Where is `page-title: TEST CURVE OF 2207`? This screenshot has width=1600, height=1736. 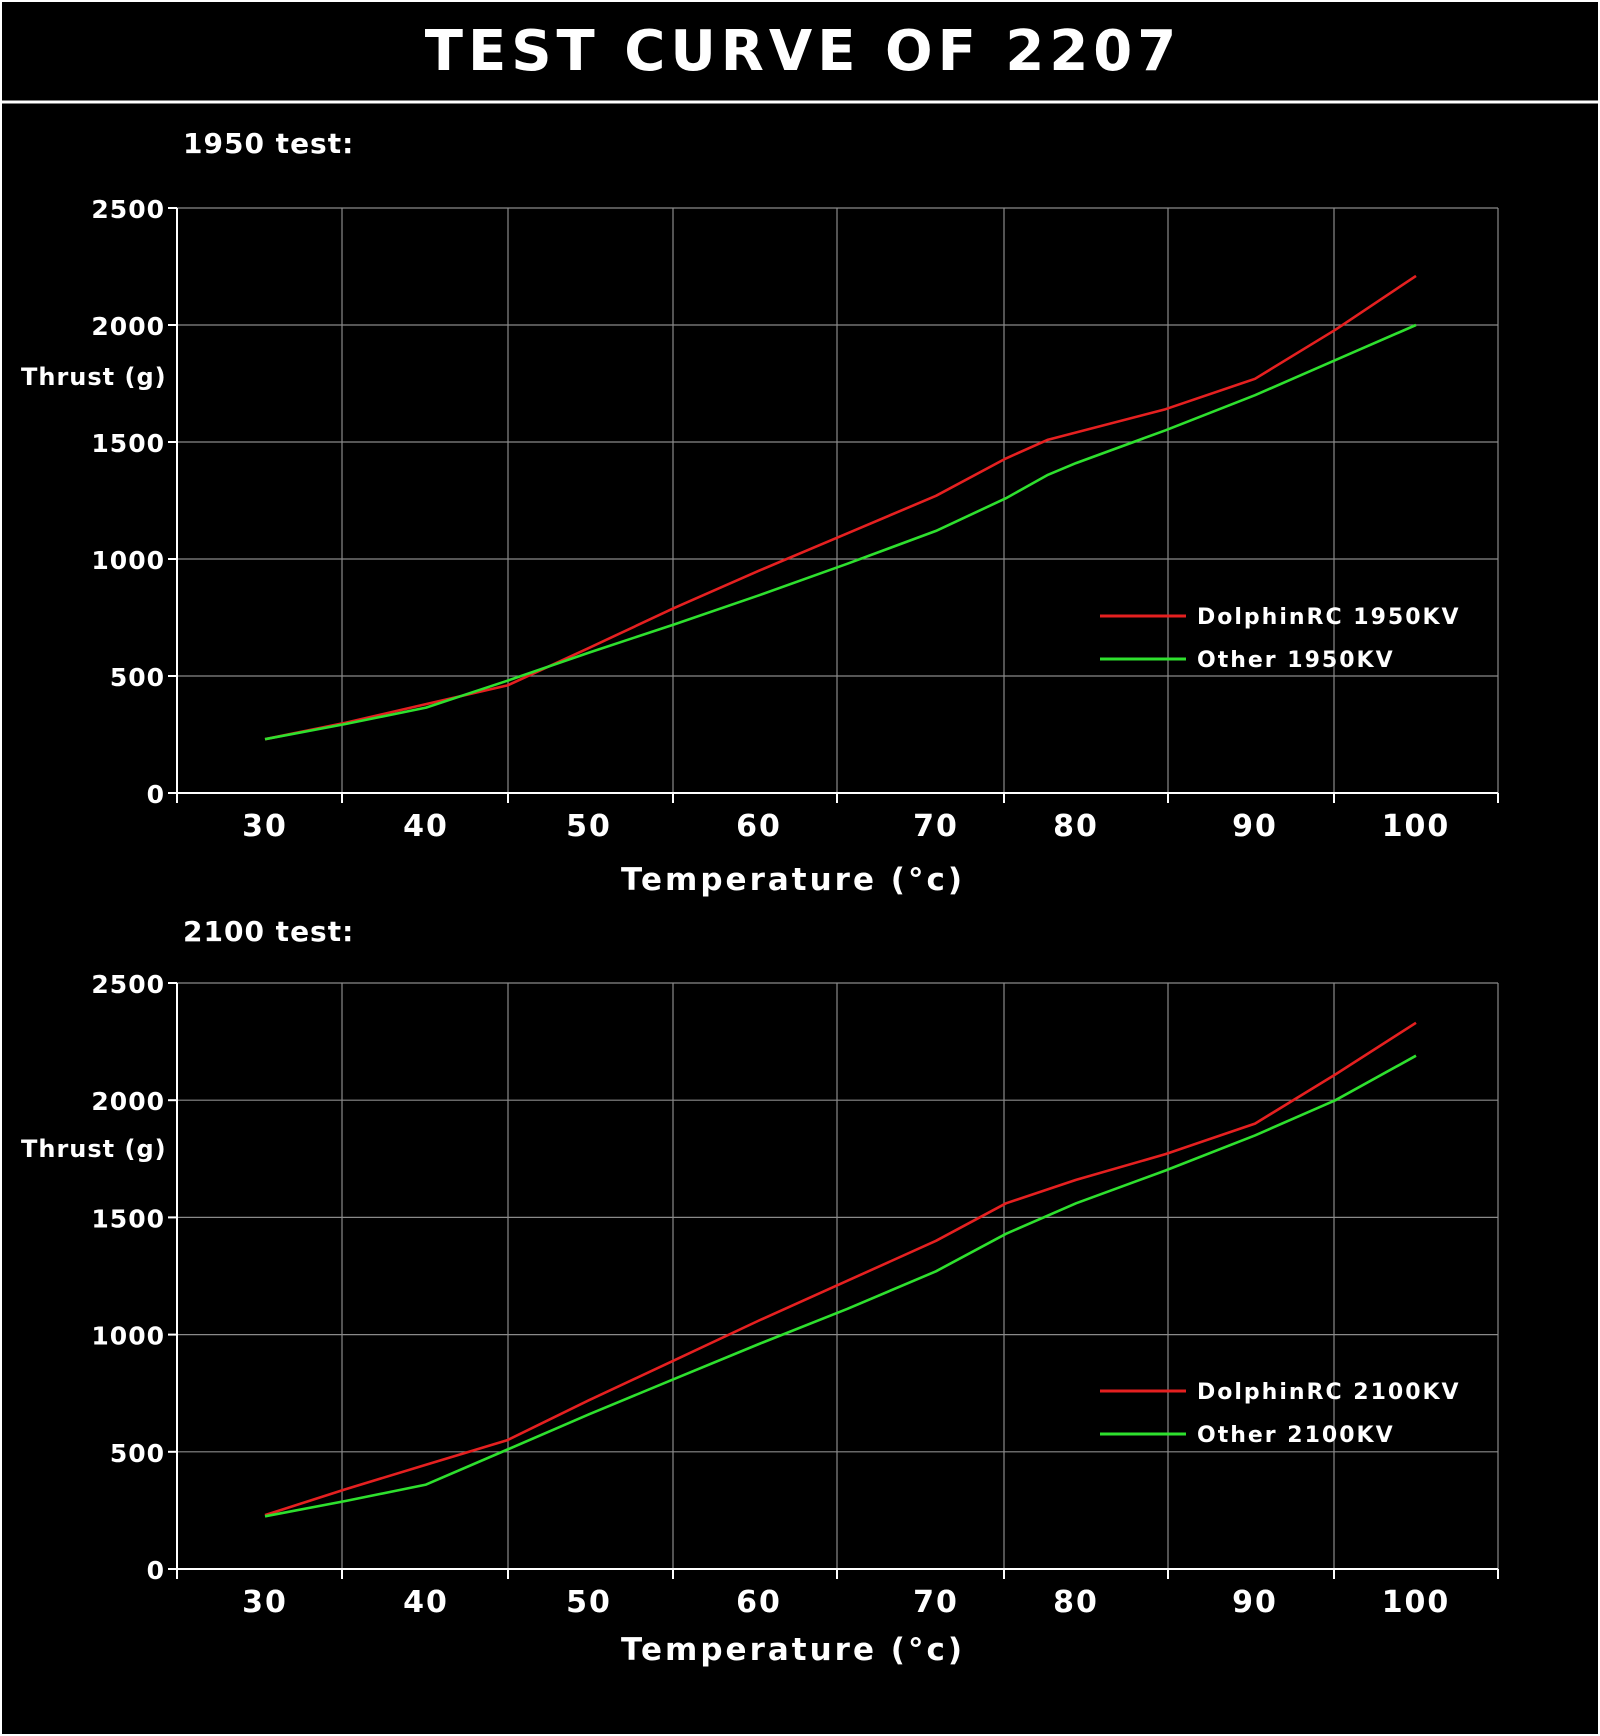
page-title: TEST CURVE OF 2207 is located at coordinates (803, 51).